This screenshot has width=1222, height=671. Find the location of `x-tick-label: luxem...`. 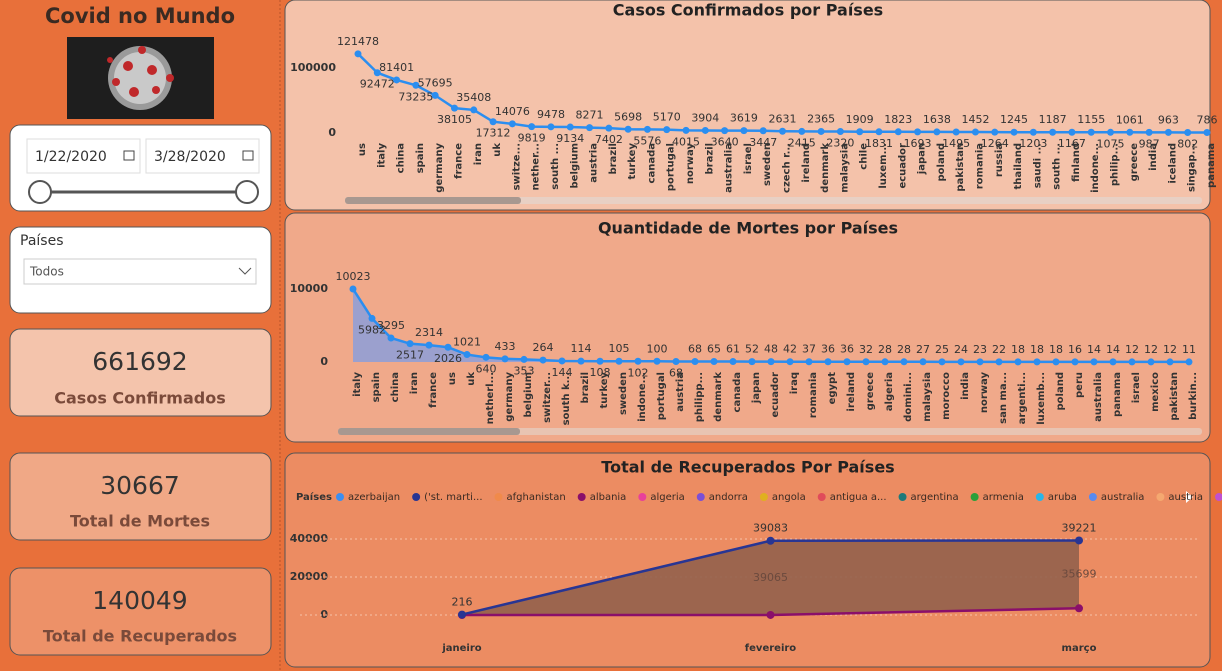

x-tick-label: luxem... is located at coordinates (883, 166).